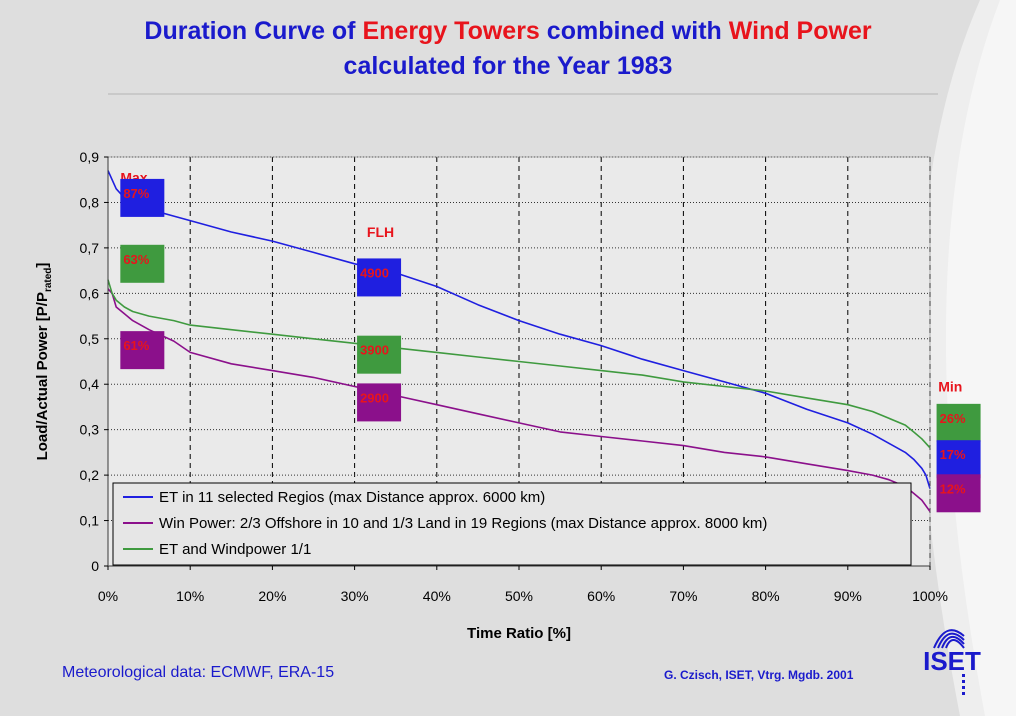  What do you see at coordinates (90, 248) in the screenshot?
I see `y-tick-label: 0,7` at bounding box center [90, 248].